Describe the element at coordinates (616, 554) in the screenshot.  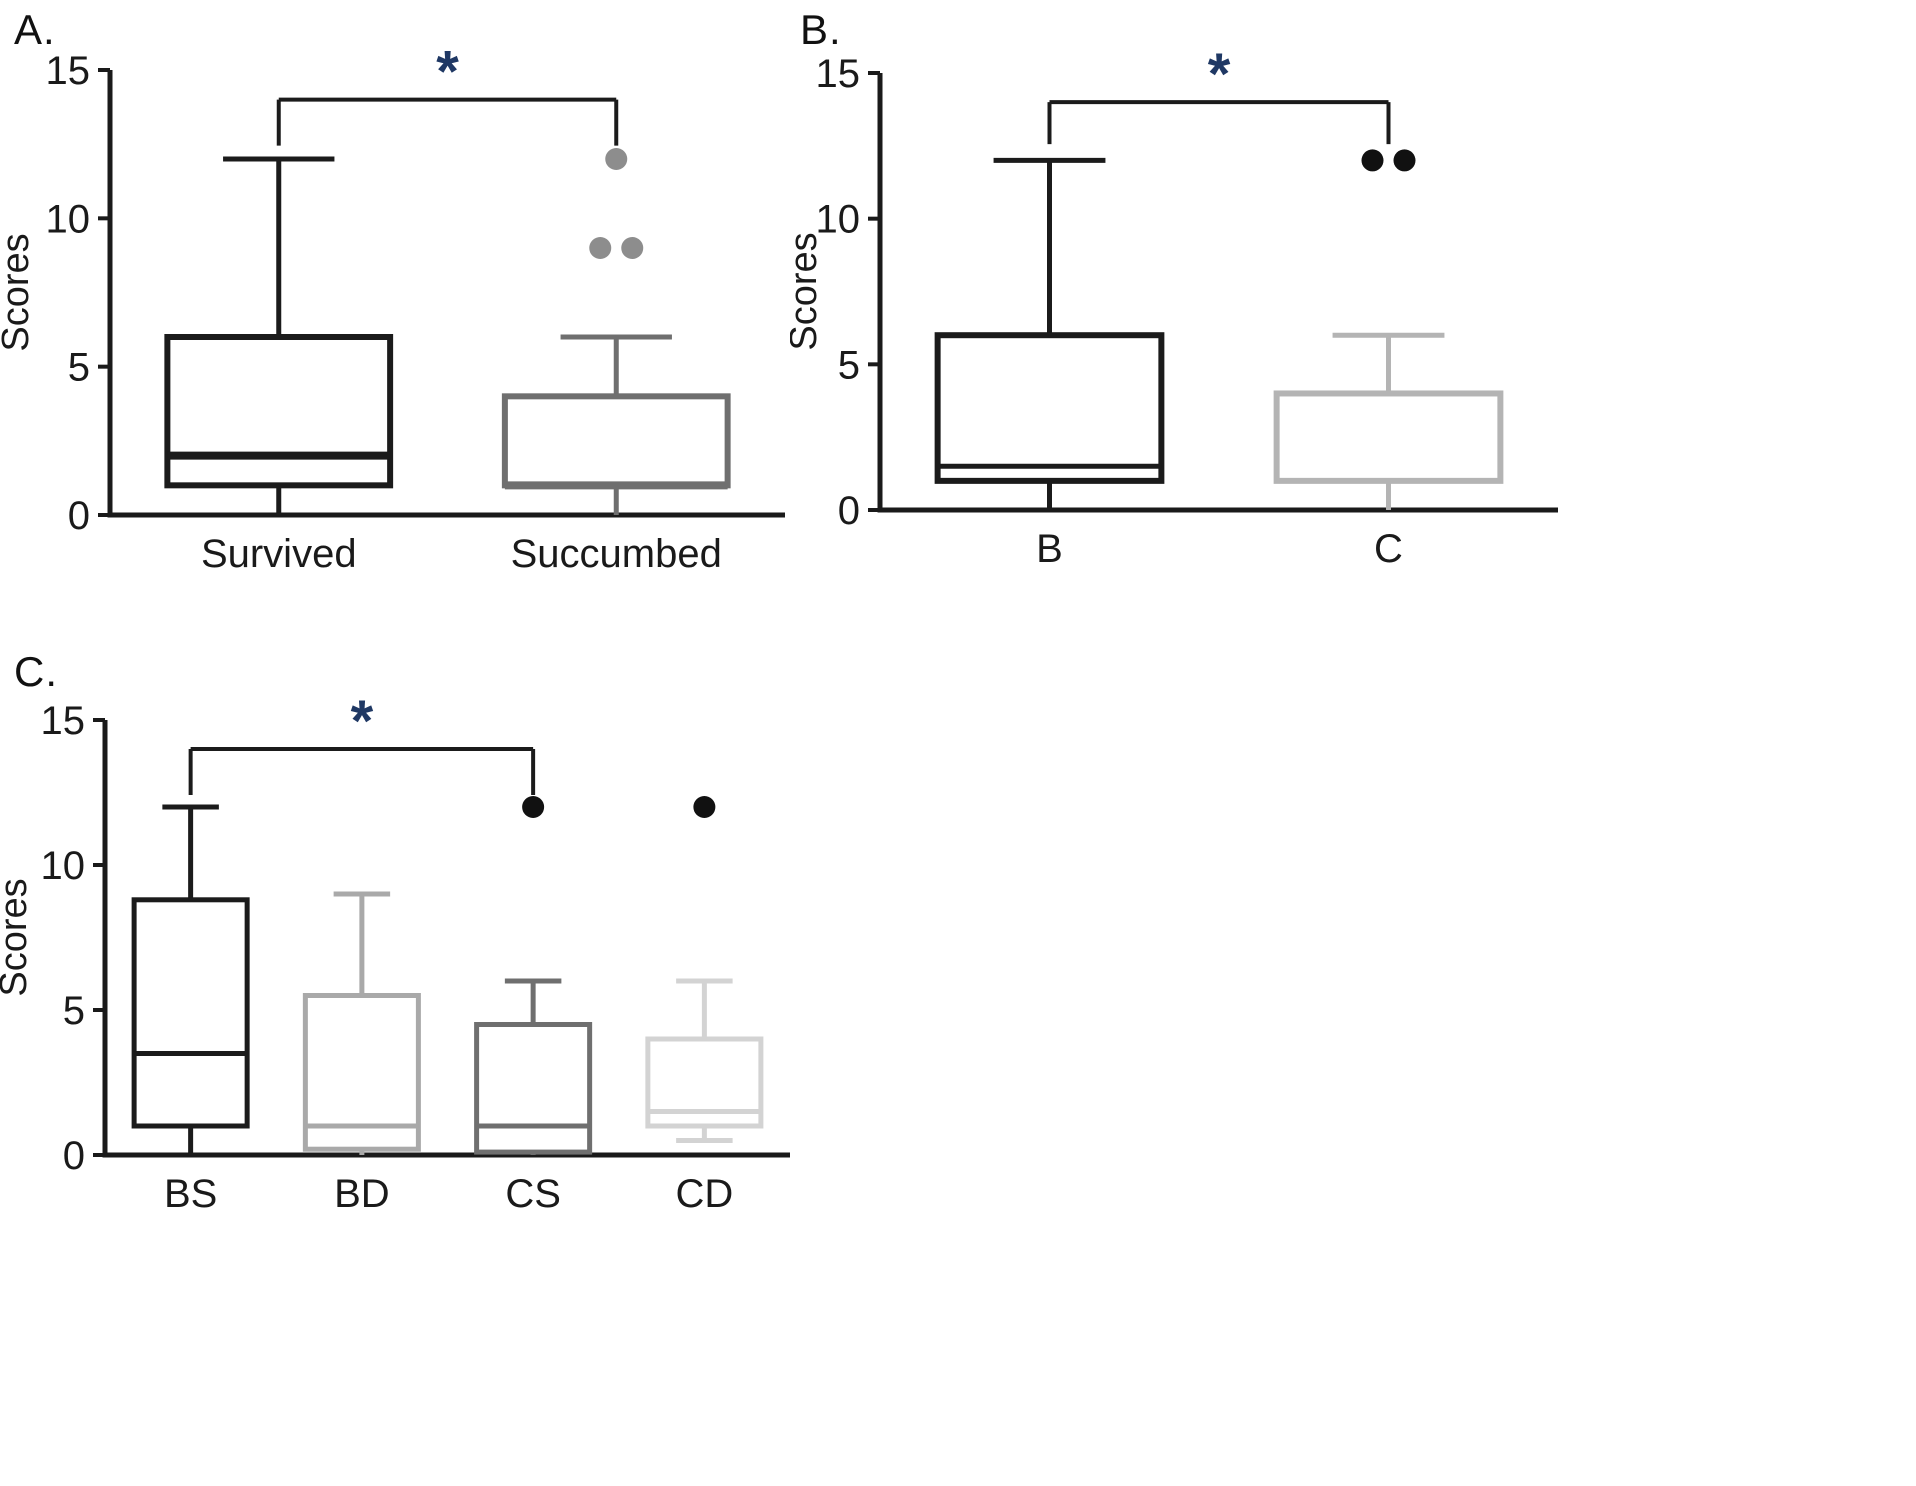
I see `category-label: Succumbed` at that location.